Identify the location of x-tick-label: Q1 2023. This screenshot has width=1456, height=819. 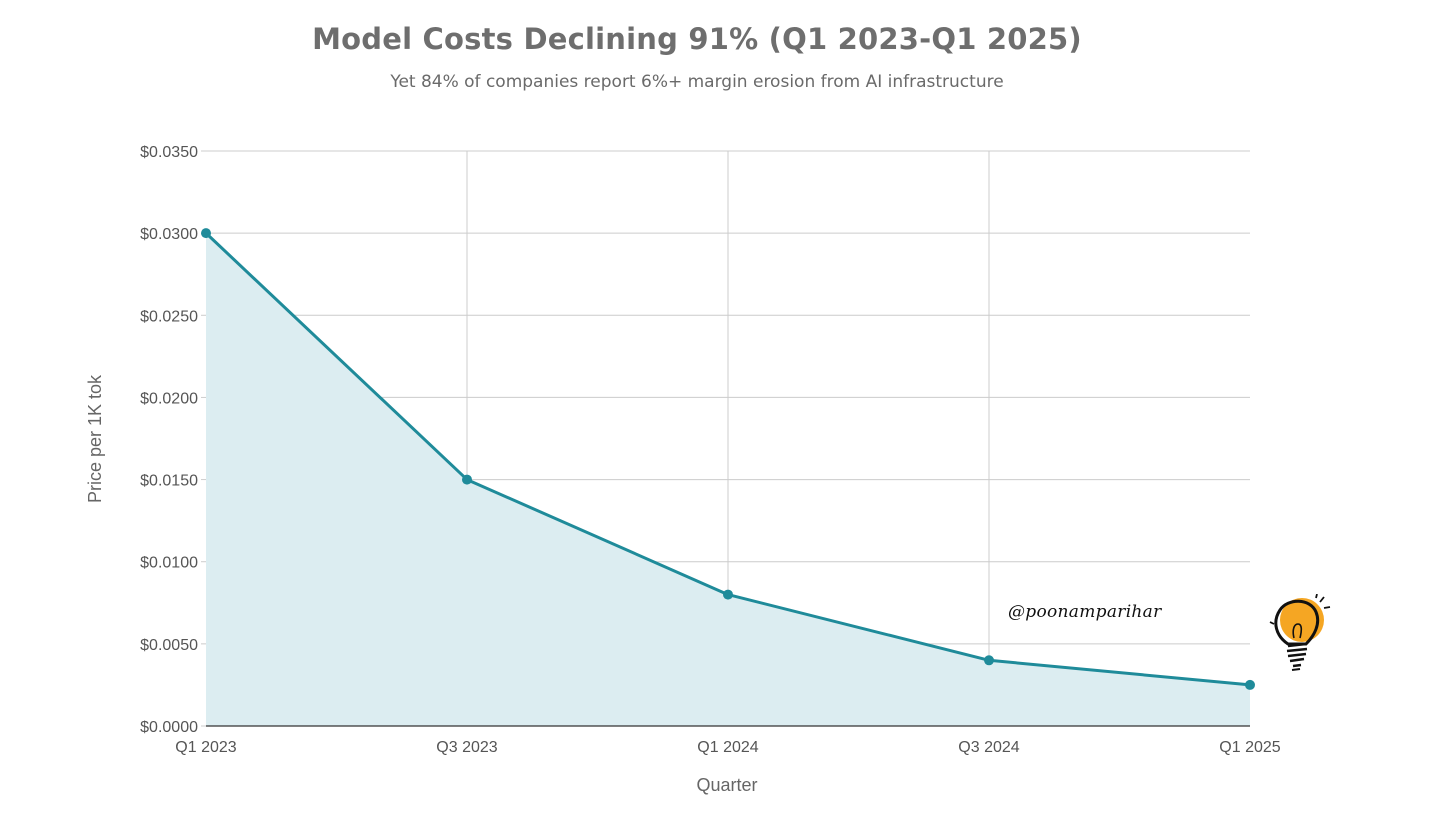
(205, 747).